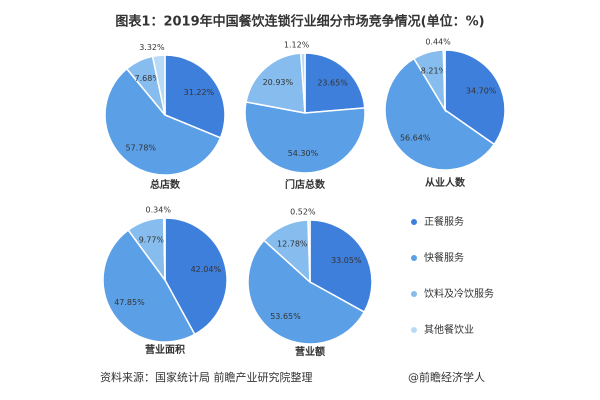 The width and height of the screenshot is (600, 400). I want to click on value-label: 53.65%, so click(285, 316).